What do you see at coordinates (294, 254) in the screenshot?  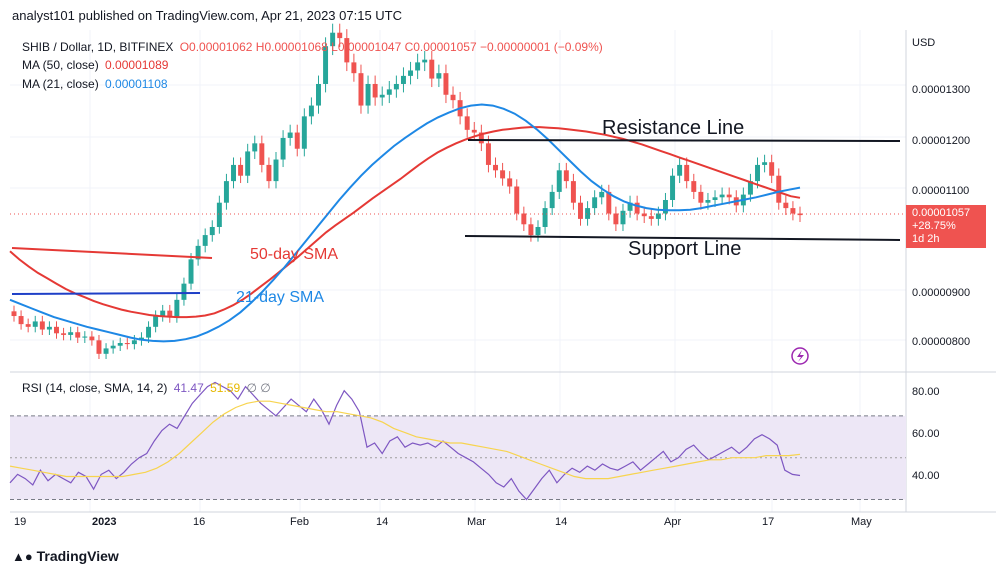 I see `sma50-label: 50-day SMA` at bounding box center [294, 254].